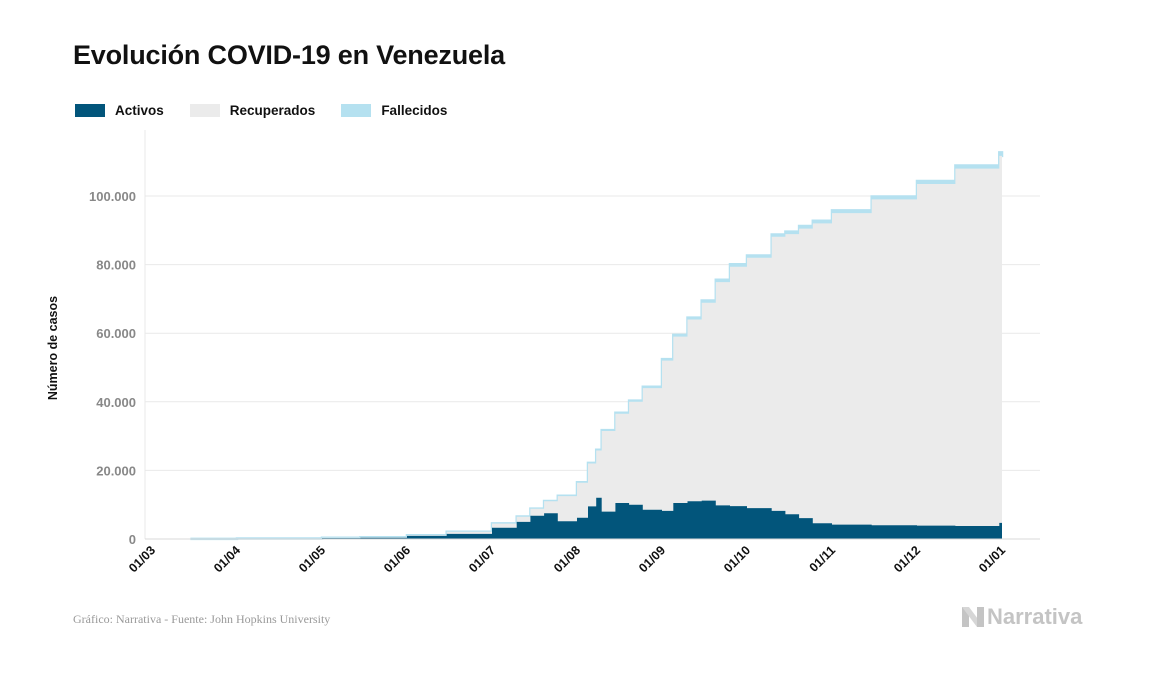 The image size is (1157, 674). What do you see at coordinates (116, 333) in the screenshot?
I see `y-tick-label: 60.000` at bounding box center [116, 333].